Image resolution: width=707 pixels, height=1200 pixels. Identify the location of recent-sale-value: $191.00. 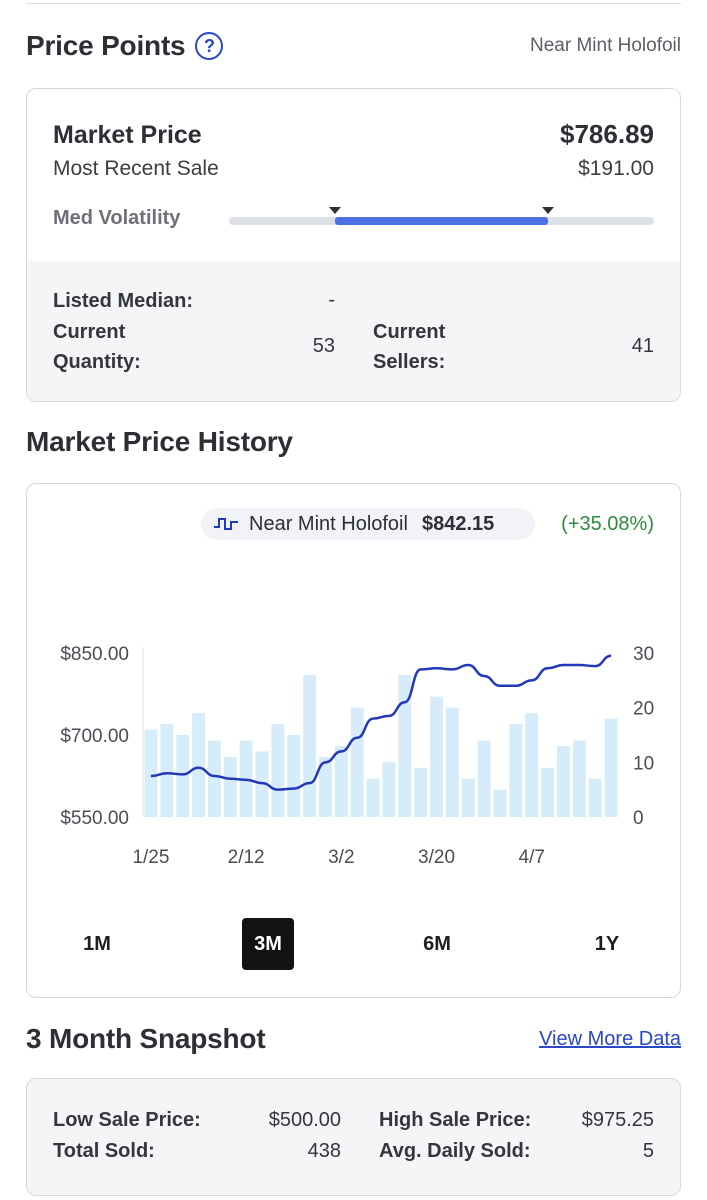
(616, 168).